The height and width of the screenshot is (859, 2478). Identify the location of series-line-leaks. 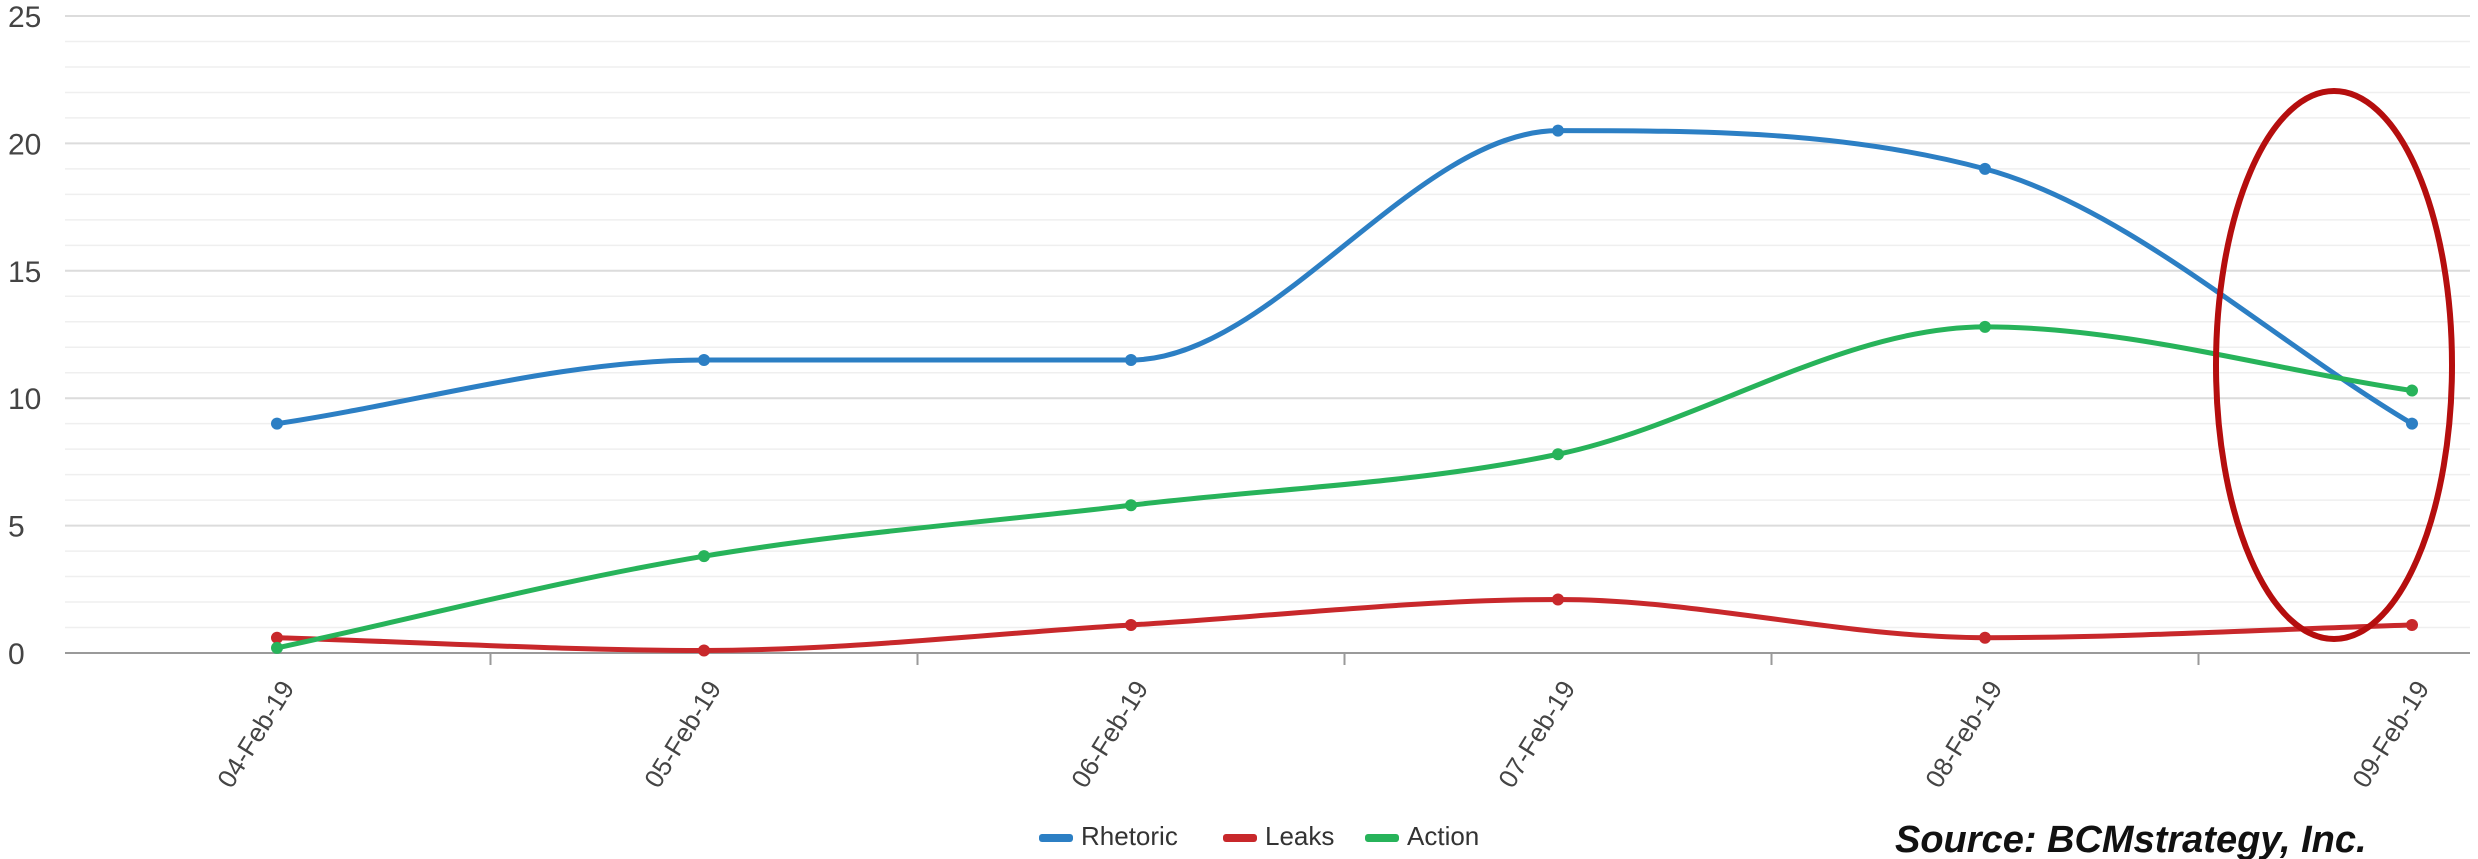
(1344, 624).